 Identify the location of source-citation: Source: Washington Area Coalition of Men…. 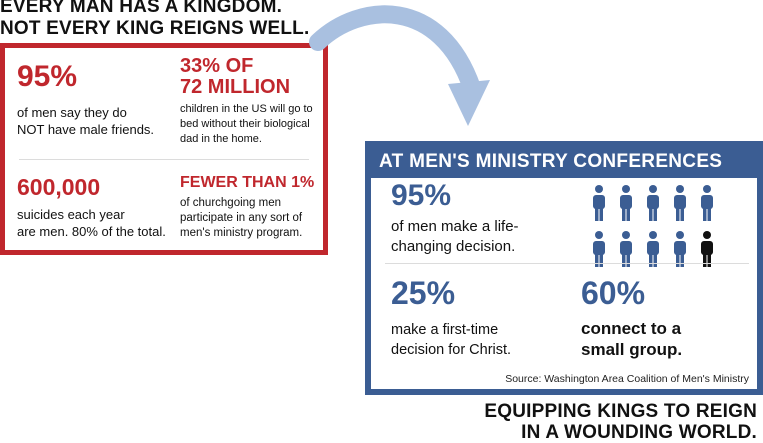
(627, 379).